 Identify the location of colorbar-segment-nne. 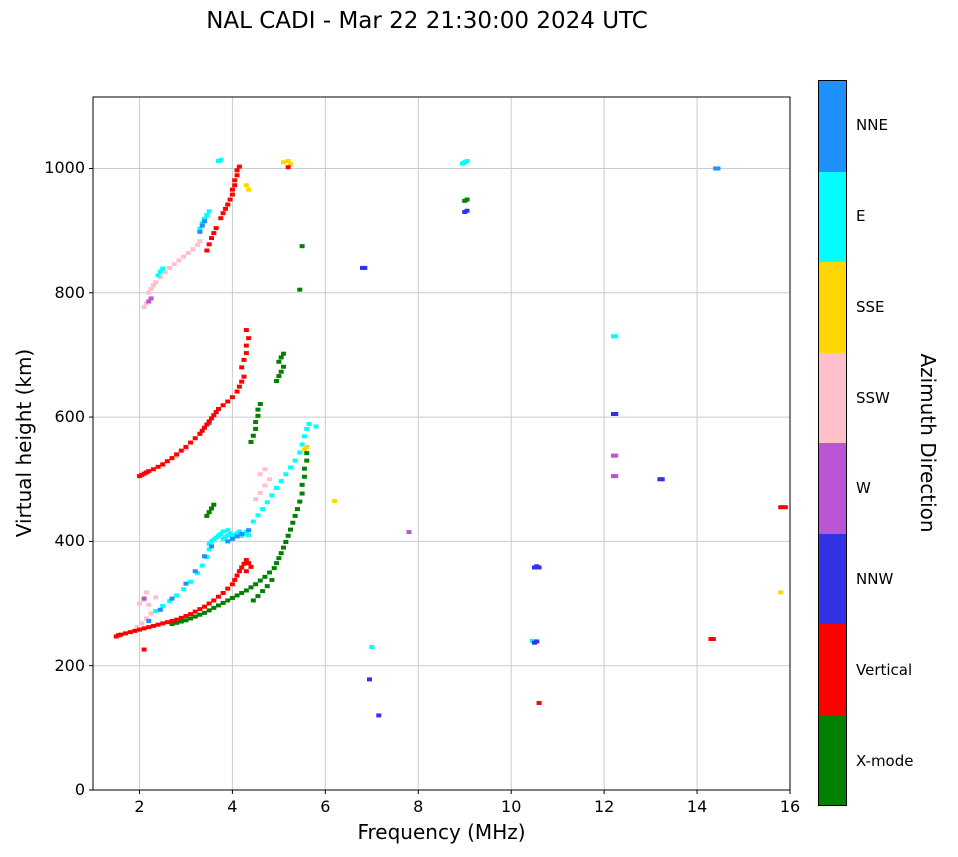
(832, 126).